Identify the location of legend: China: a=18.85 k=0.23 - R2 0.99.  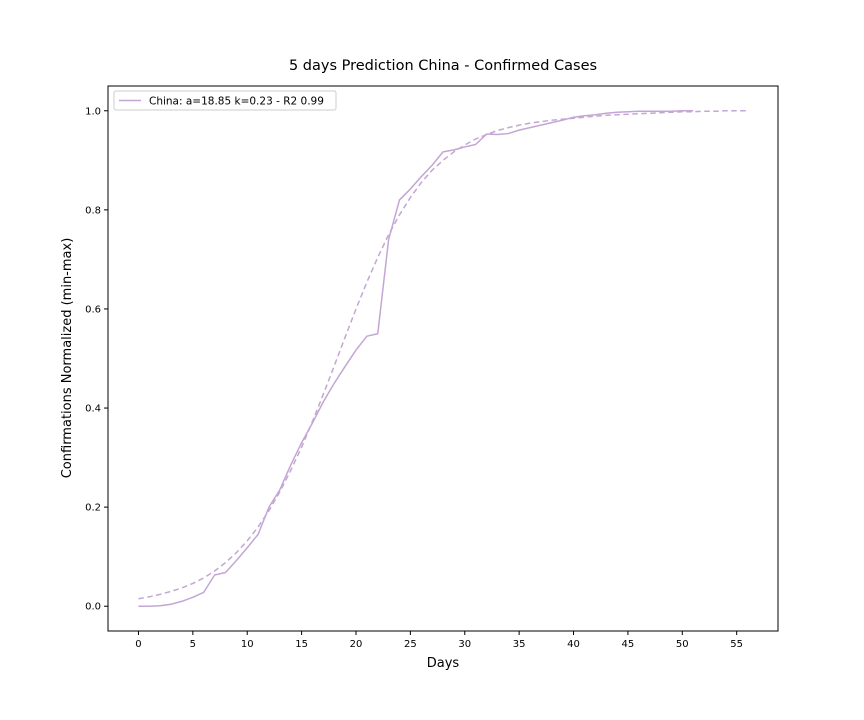
(225, 100).